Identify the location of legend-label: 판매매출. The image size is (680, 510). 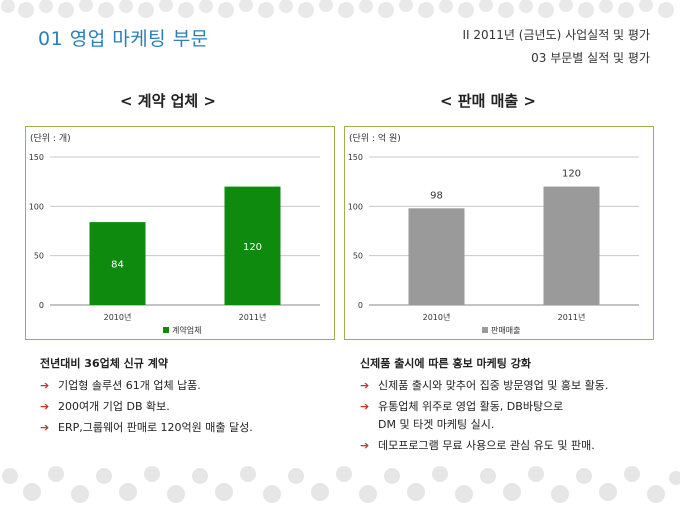
(505, 330).